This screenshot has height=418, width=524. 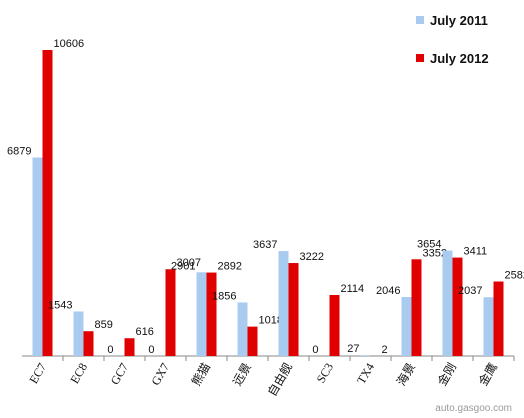 What do you see at coordinates (473, 408) in the screenshot?
I see `watermark: auto.gasgoo.com` at bounding box center [473, 408].